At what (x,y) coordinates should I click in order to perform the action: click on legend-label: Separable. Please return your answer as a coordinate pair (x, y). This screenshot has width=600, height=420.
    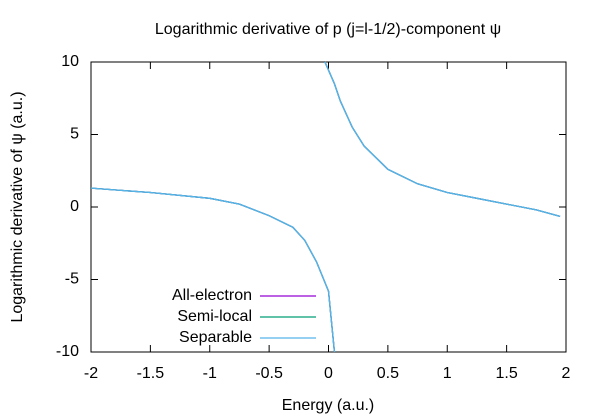
    Looking at the image, I should click on (215, 337).